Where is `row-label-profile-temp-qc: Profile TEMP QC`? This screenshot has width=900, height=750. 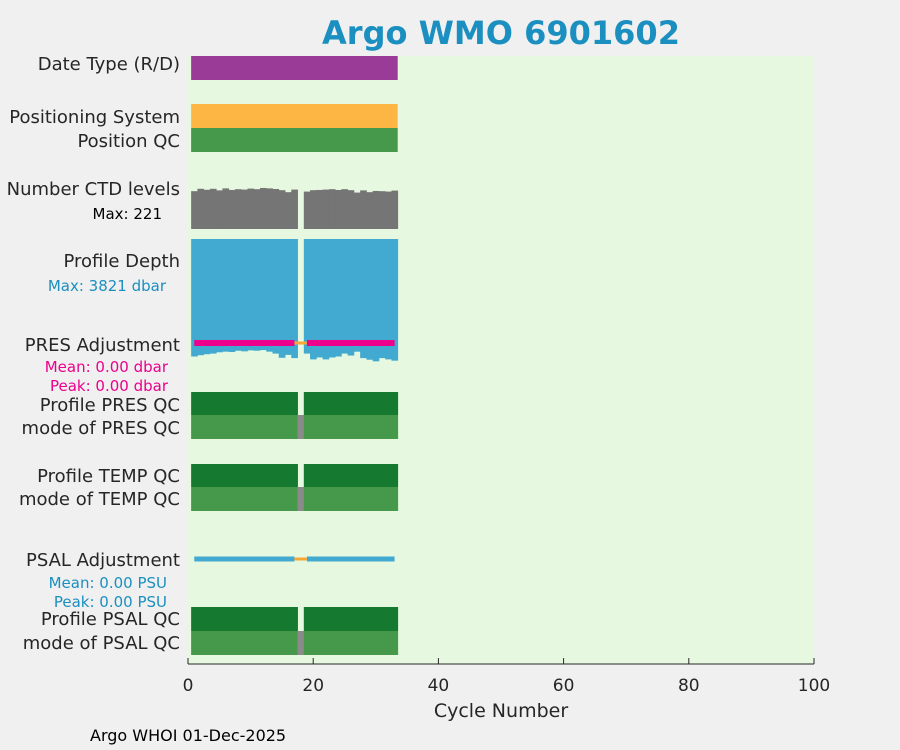
row-label-profile-temp-qc: Profile TEMP QC is located at coordinates (108, 476).